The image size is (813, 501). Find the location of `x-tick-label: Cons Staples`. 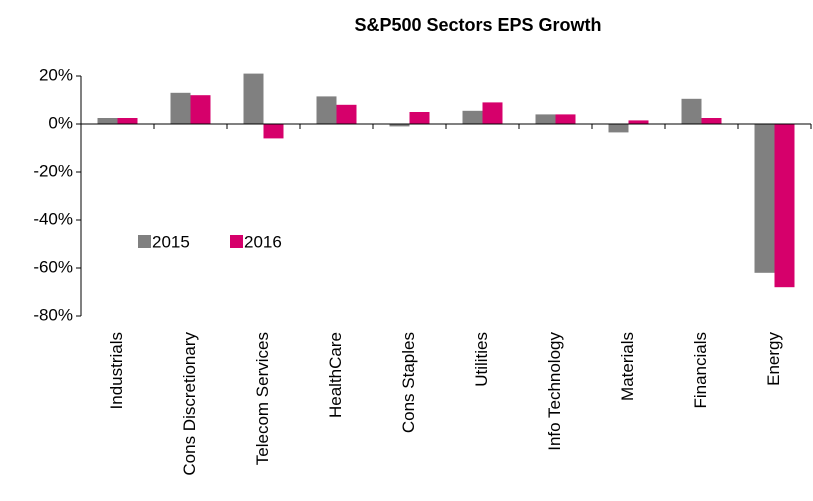

x-tick-label: Cons Staples is located at coordinates (408, 382).